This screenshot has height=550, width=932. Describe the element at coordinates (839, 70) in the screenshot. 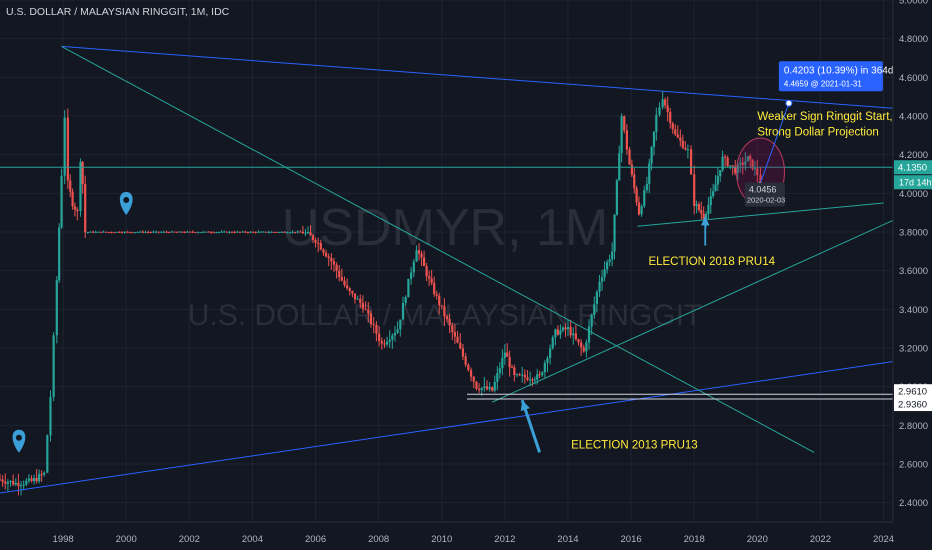

I see `projection-info-line1: 0.4203 (10.39%) in 364d` at that location.